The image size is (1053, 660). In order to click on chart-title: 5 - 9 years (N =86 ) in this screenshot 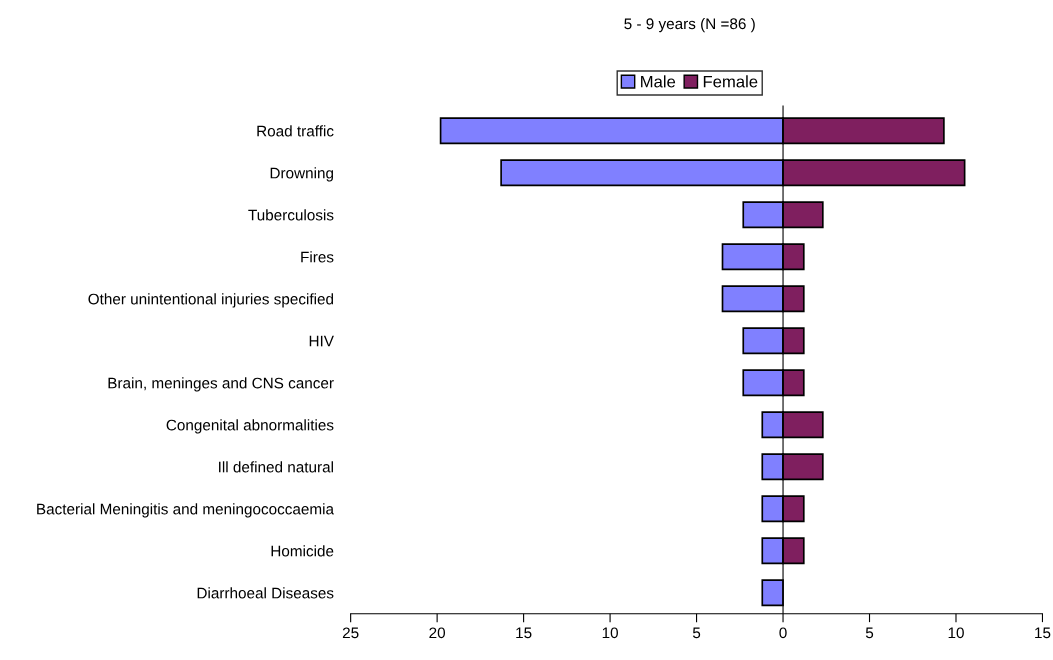, I will do `click(689, 25)`.